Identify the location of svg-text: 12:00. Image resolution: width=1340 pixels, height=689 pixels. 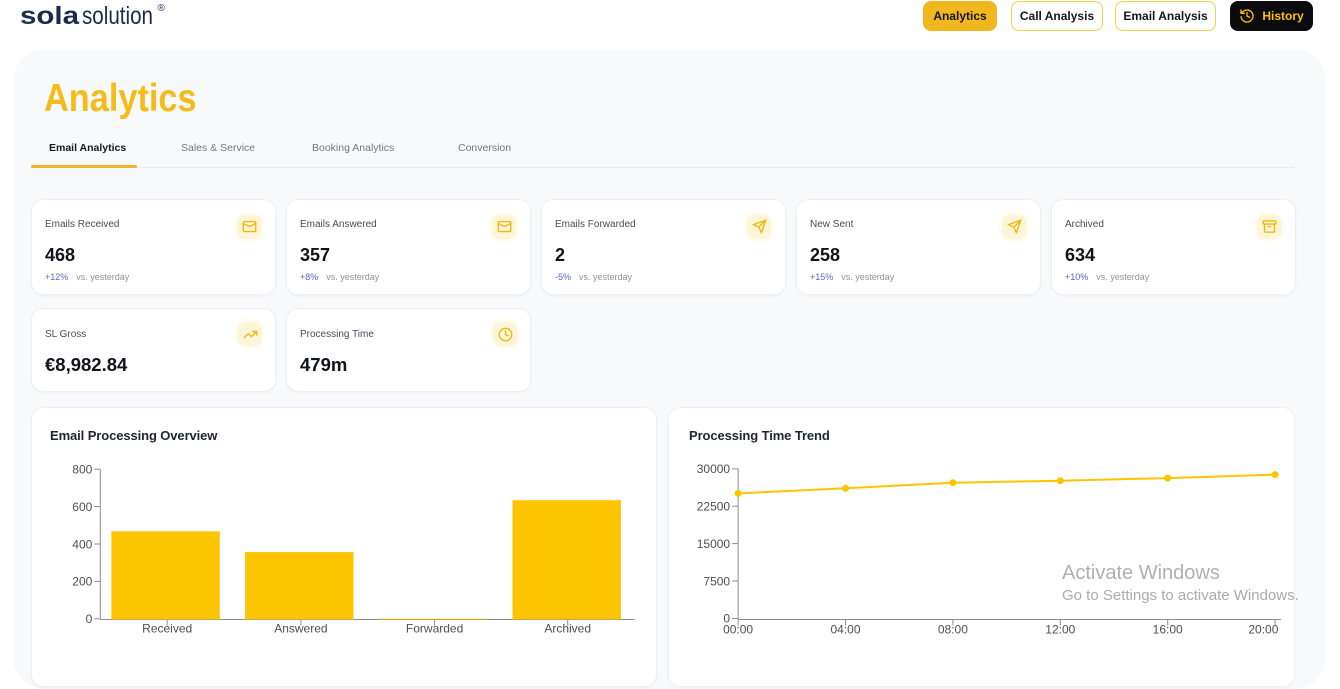
(1060, 630).